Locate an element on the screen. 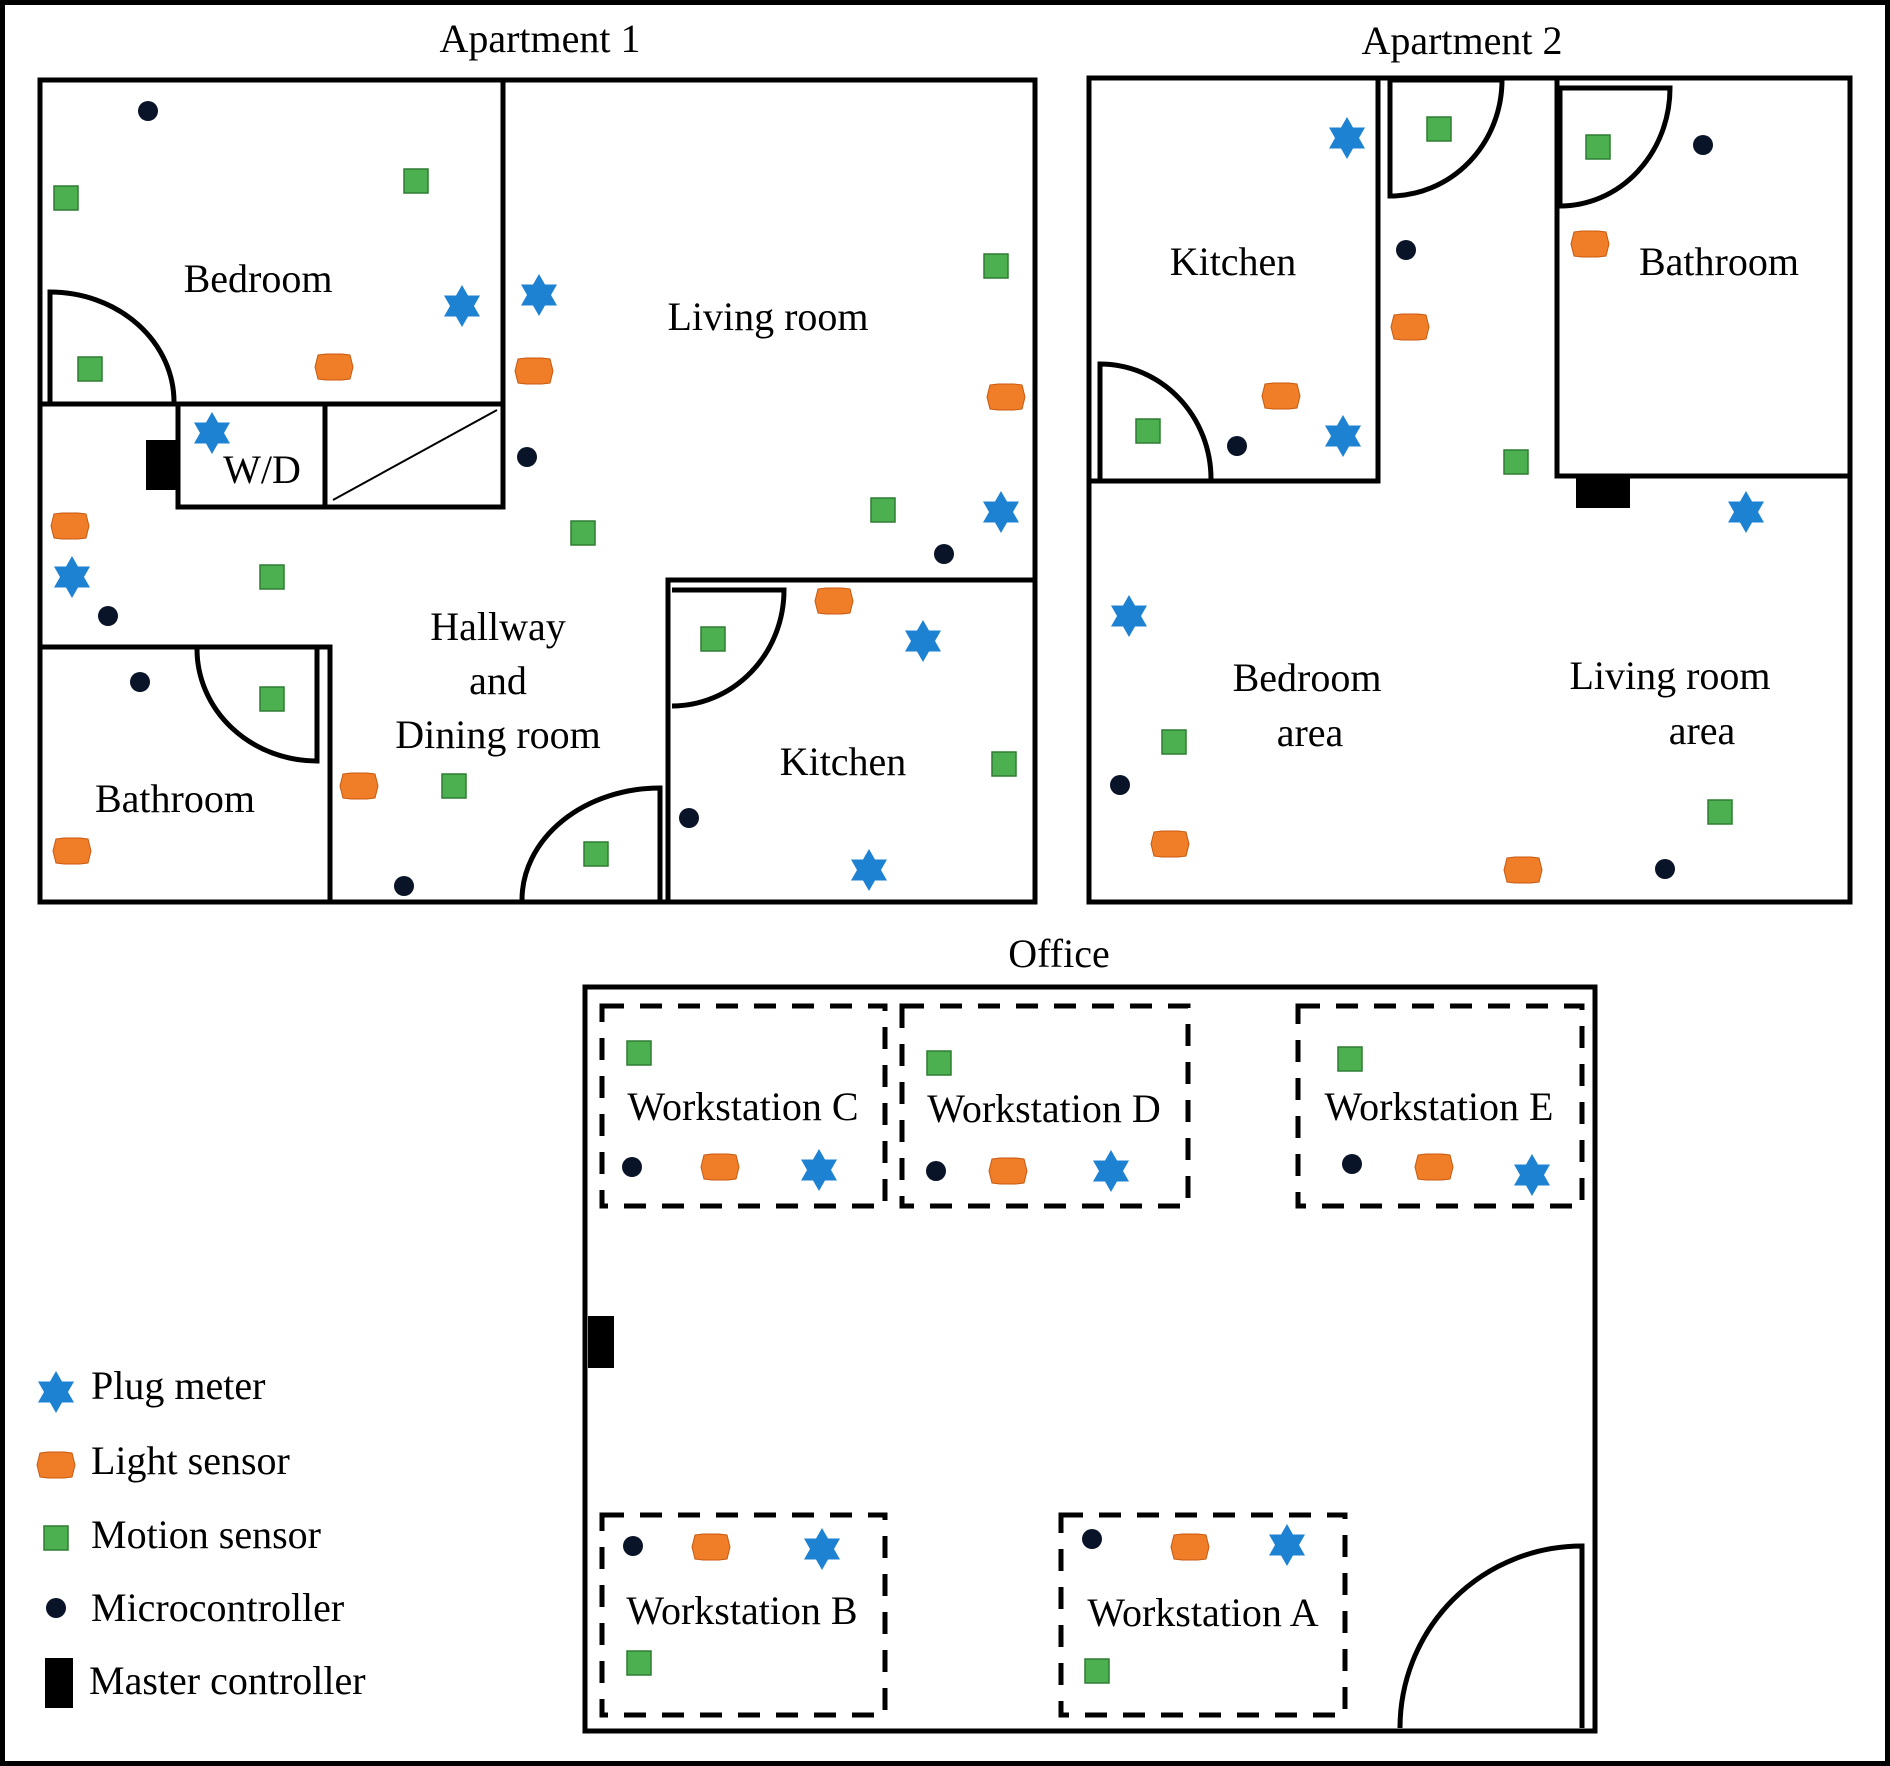  workstation-e-label: Workstation E is located at coordinates (1439, 1106).